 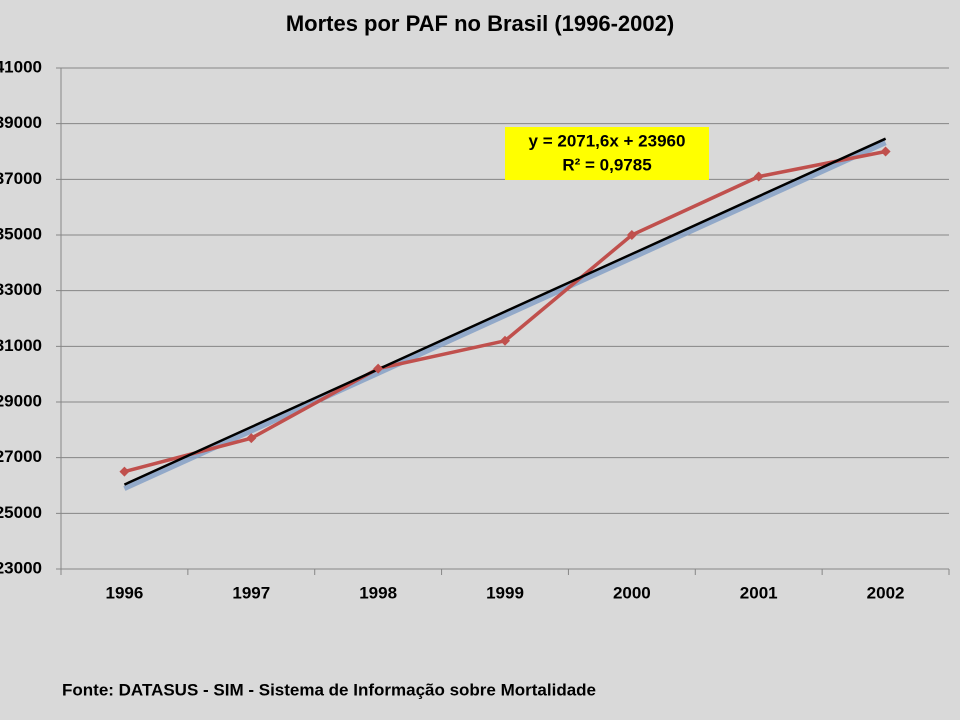 What do you see at coordinates (632, 592) in the screenshot?
I see `x-tick-label: 2000` at bounding box center [632, 592].